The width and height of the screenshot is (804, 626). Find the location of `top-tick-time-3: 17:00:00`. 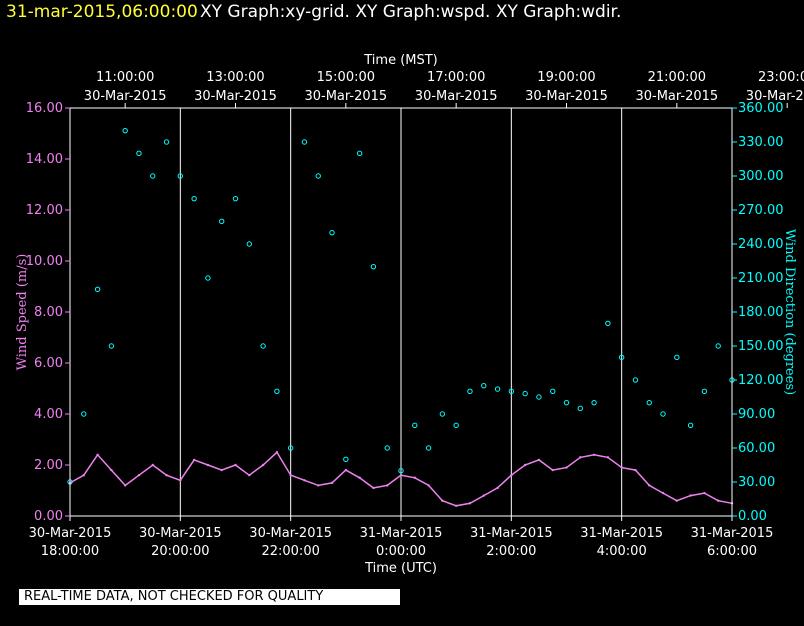

top-tick-time-3: 17:00:00 is located at coordinates (456, 77).